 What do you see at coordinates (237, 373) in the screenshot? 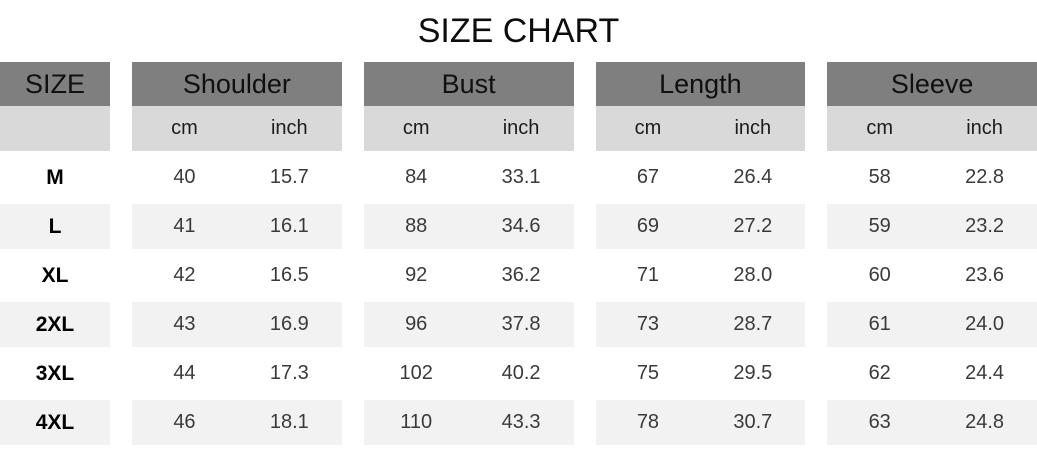
I see `table-row: 44 17.3` at bounding box center [237, 373].